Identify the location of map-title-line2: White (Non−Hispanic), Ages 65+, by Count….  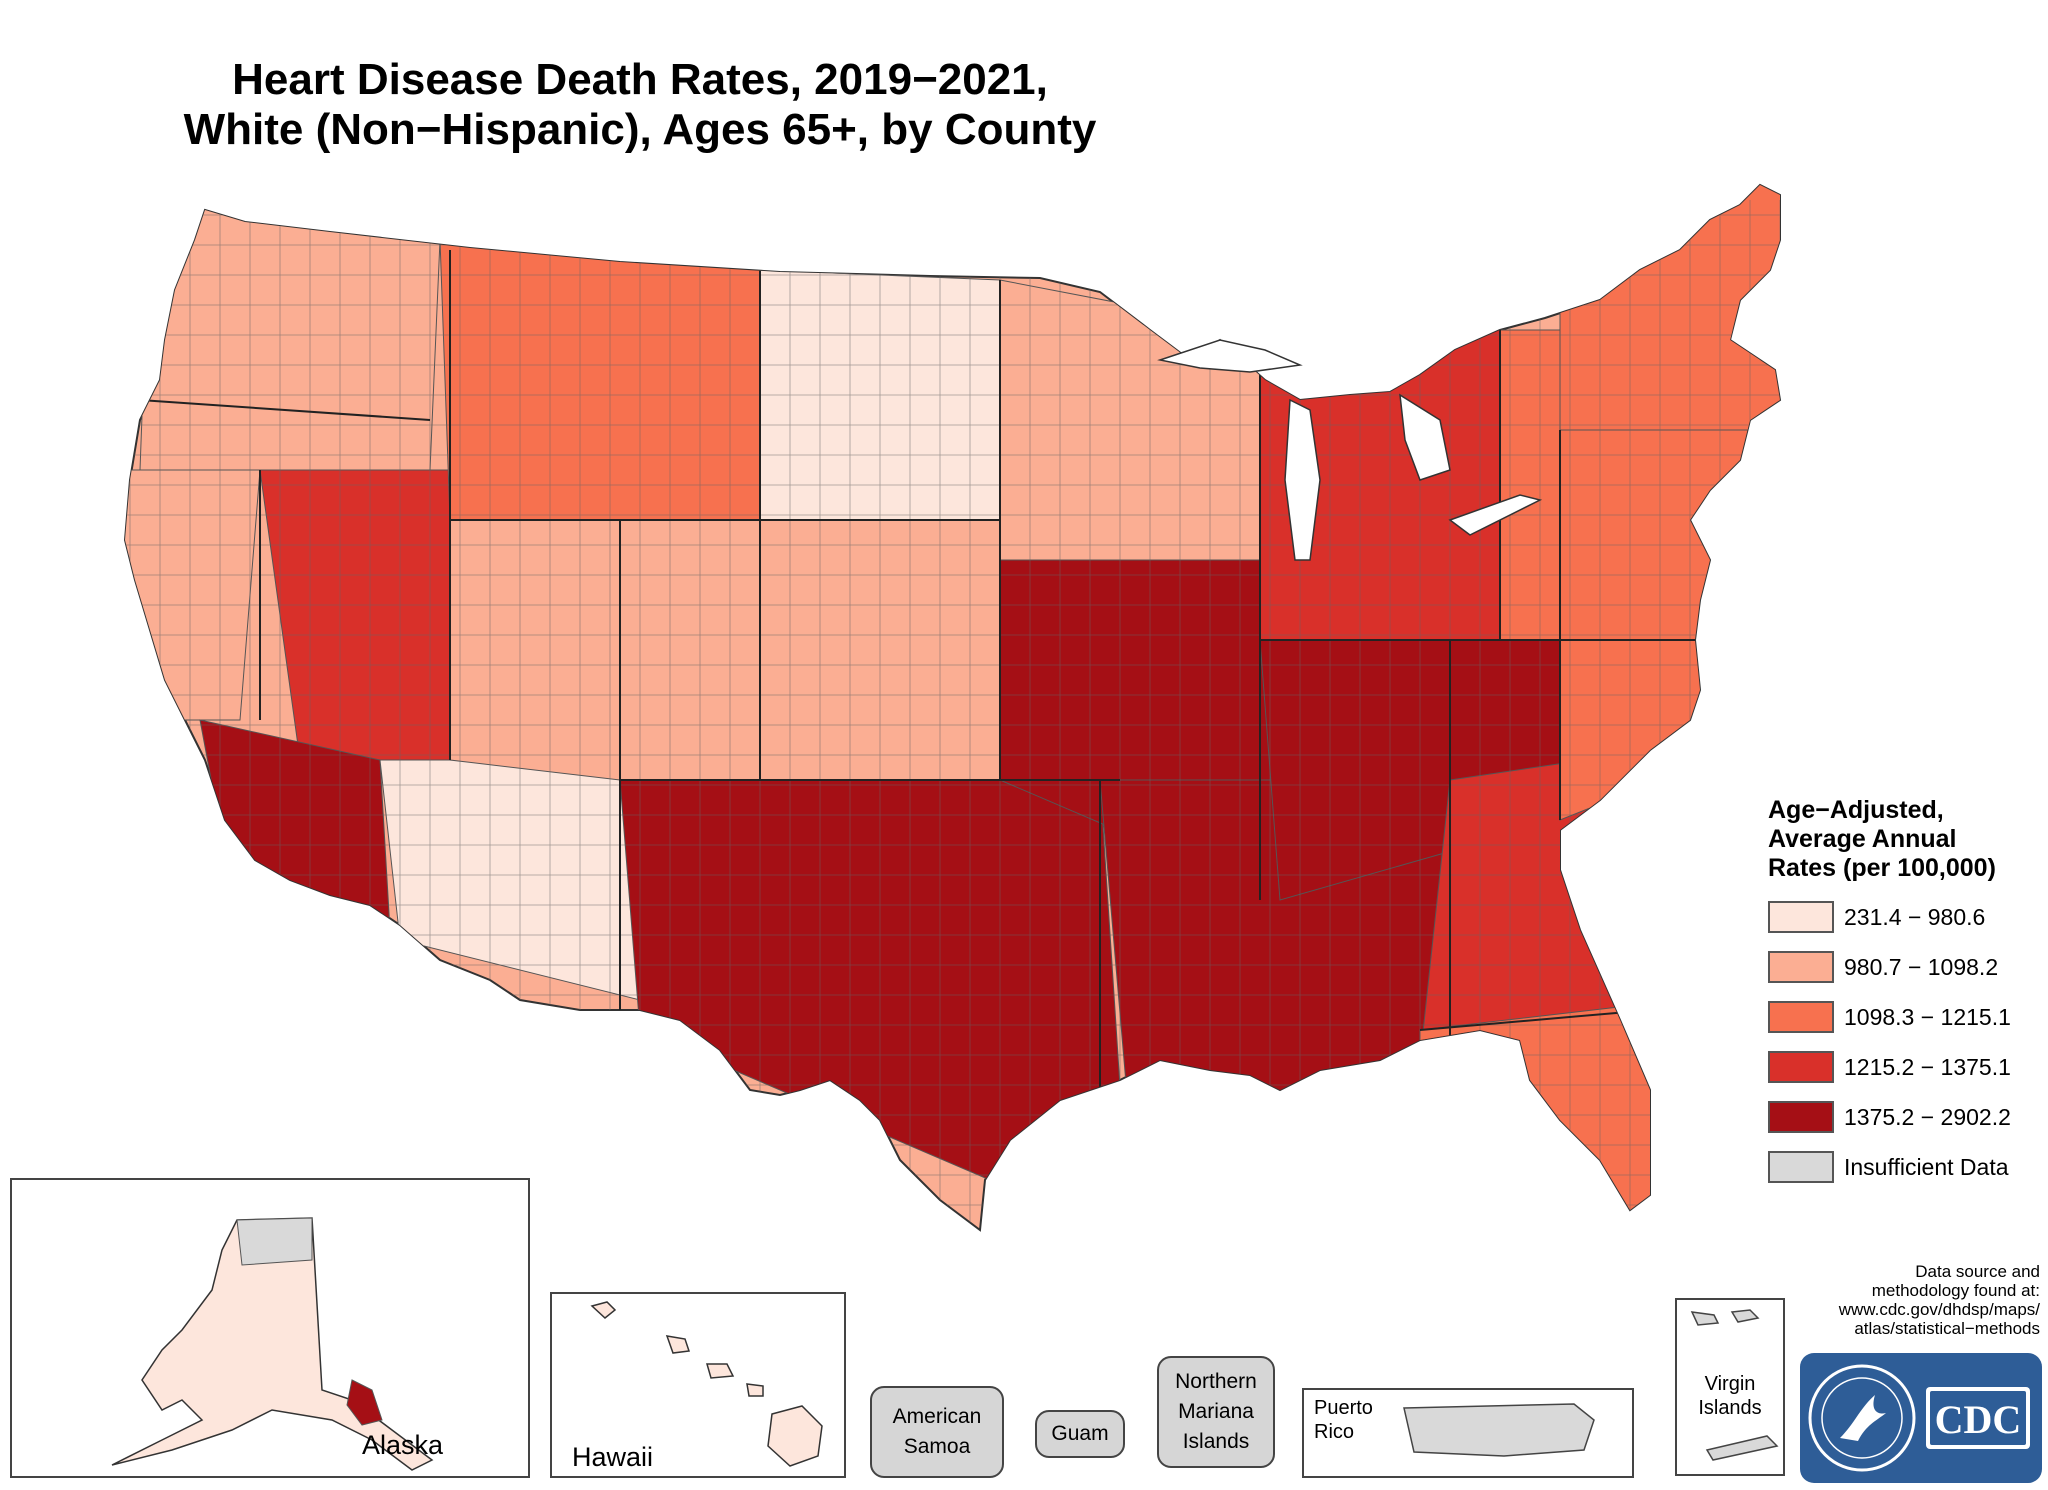
(640, 129).